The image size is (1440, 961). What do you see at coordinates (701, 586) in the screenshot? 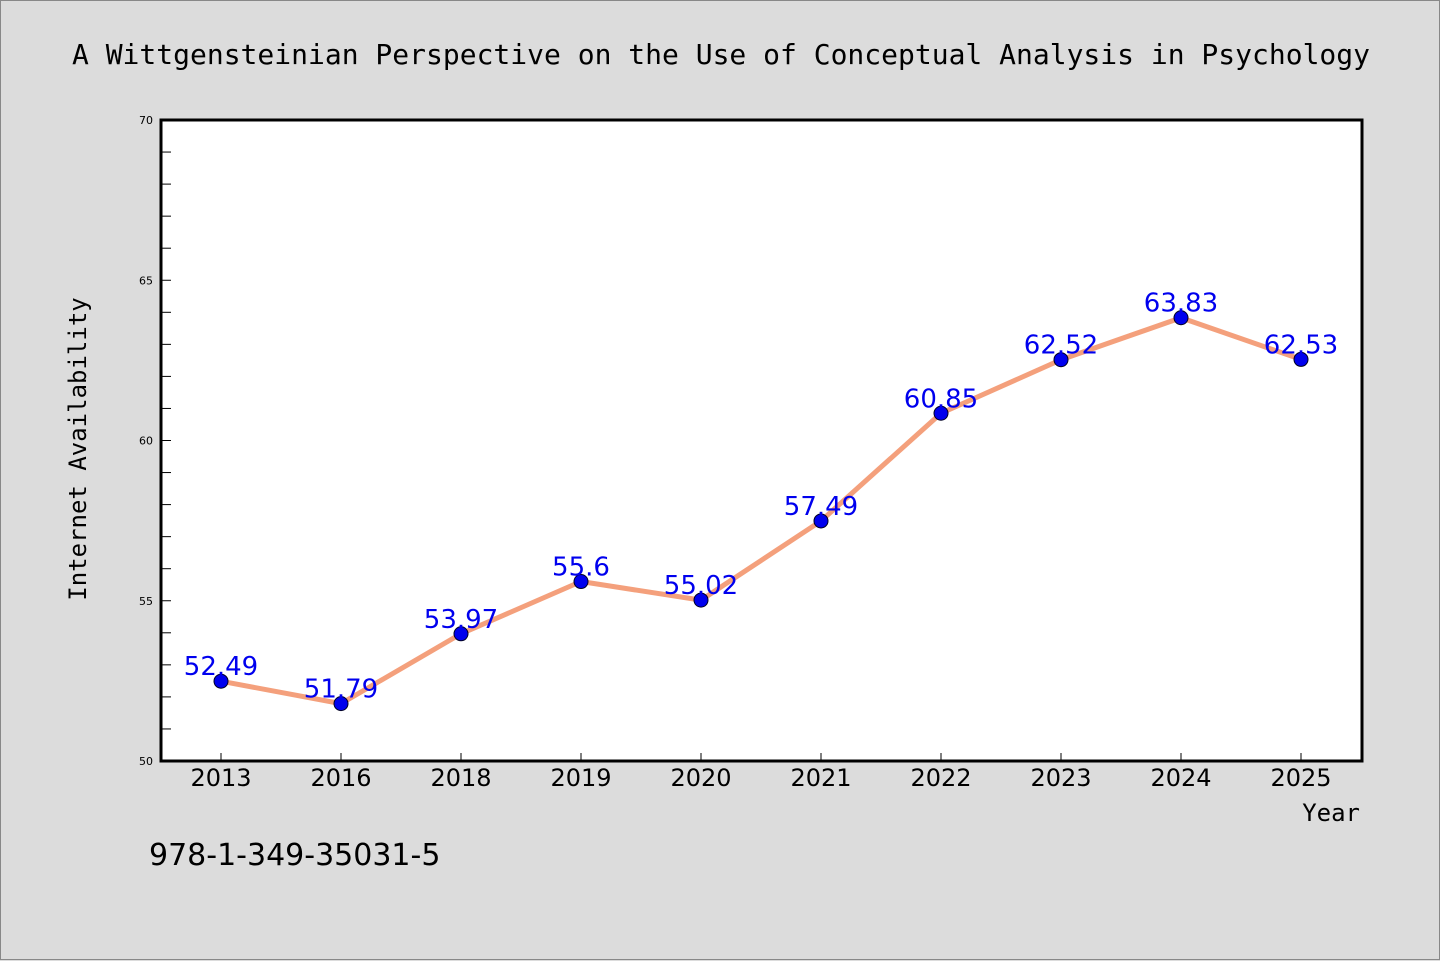
I see `data-label: 55.02` at bounding box center [701, 586].